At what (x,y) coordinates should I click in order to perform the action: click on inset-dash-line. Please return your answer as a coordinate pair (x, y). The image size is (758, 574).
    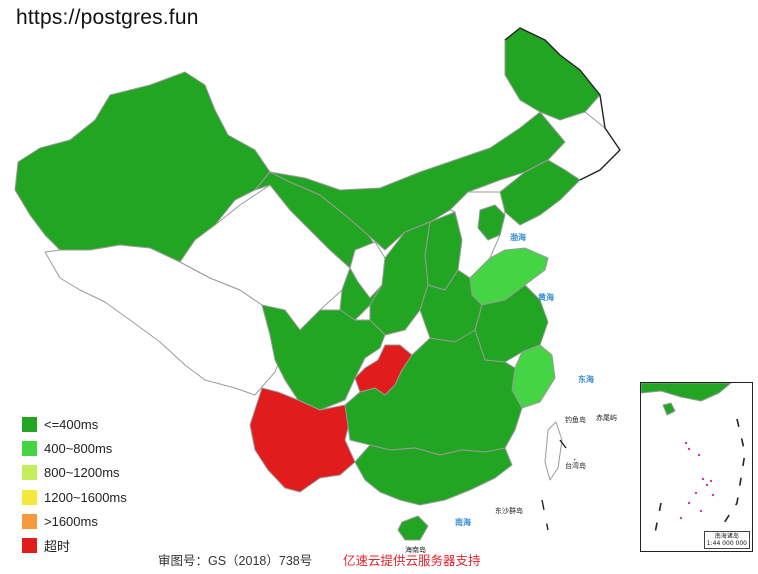
    Looking at the image, I should click on (700, 481).